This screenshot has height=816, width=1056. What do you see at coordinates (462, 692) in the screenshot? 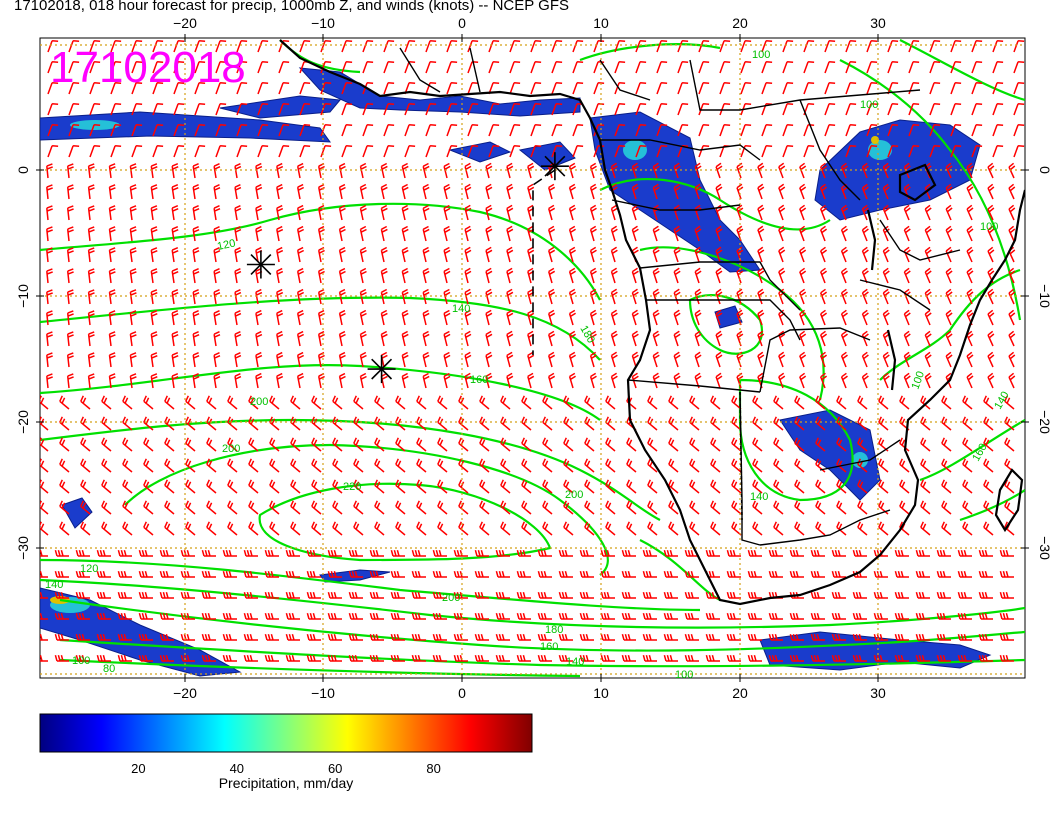
I see `lon-label-bottom: 0` at bounding box center [462, 692].